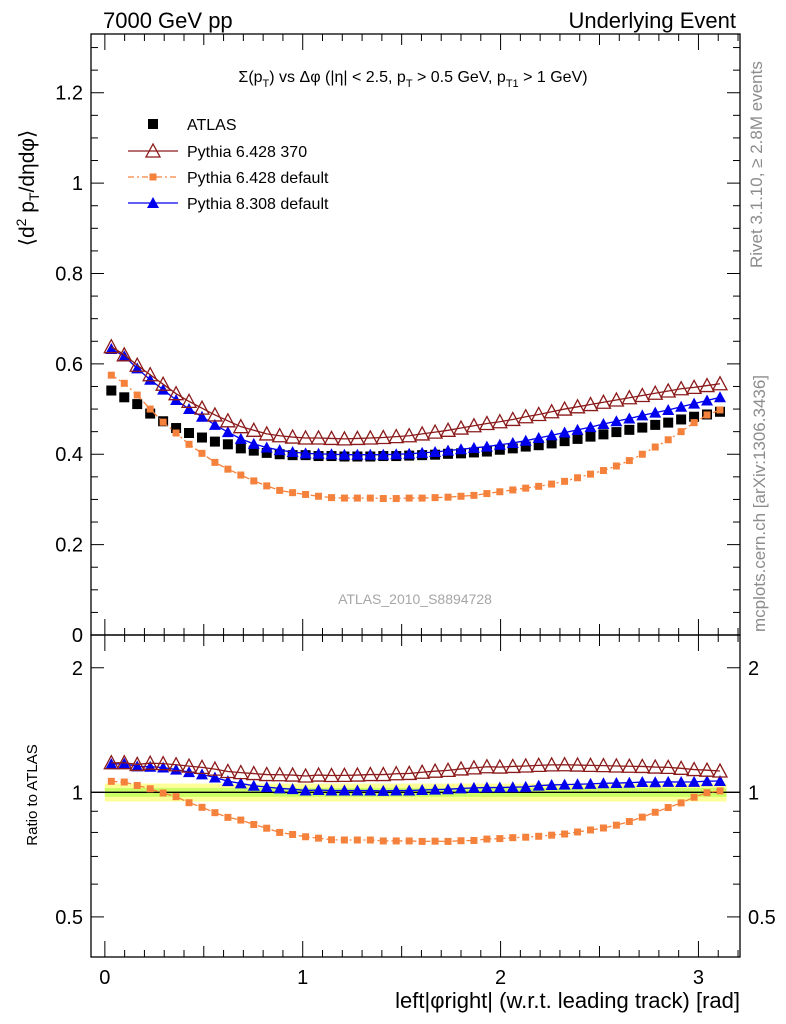 The height and width of the screenshot is (1024, 786). Describe the element at coordinates (753, 669) in the screenshot. I see `ratio-y-tick-label-right: 2` at that location.